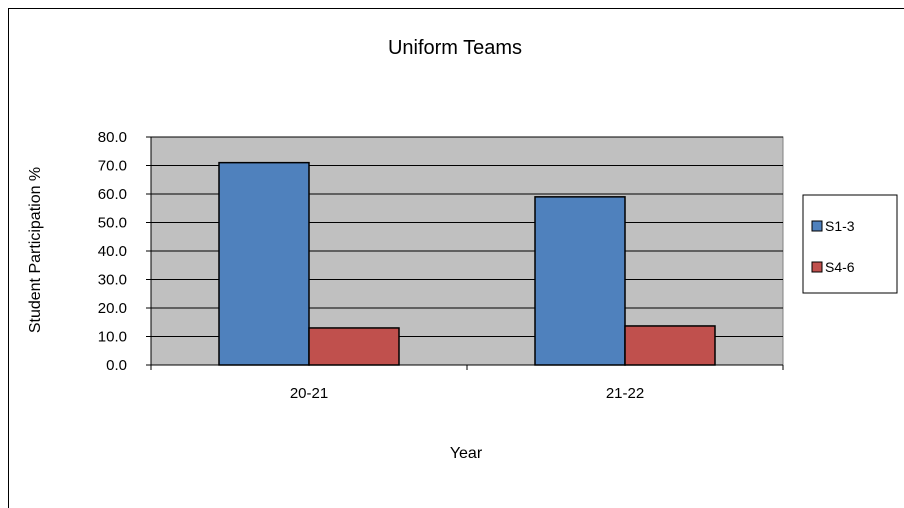 This screenshot has height=508, width=904. Describe the element at coordinates (35, 250) in the screenshot. I see `y-axis-label: Student Participation %` at that location.